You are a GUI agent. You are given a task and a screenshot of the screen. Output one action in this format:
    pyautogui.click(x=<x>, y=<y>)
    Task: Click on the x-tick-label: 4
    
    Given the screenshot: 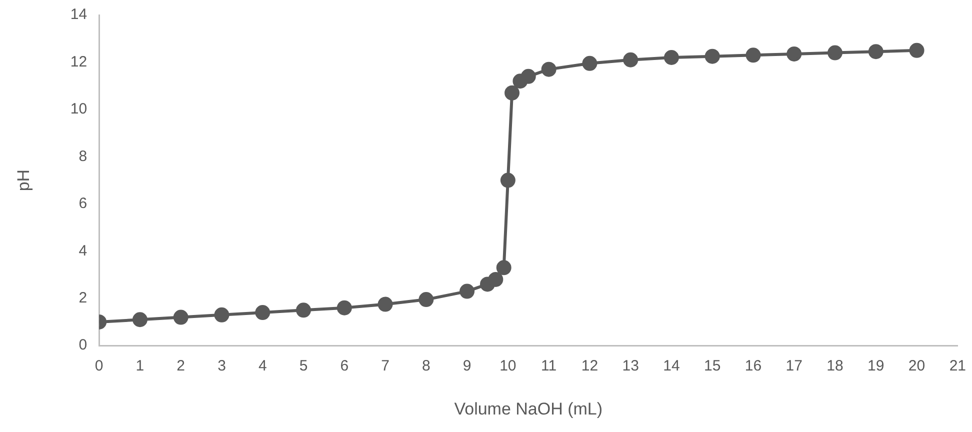 What is the action you would take?
    pyautogui.click(x=262, y=366)
    